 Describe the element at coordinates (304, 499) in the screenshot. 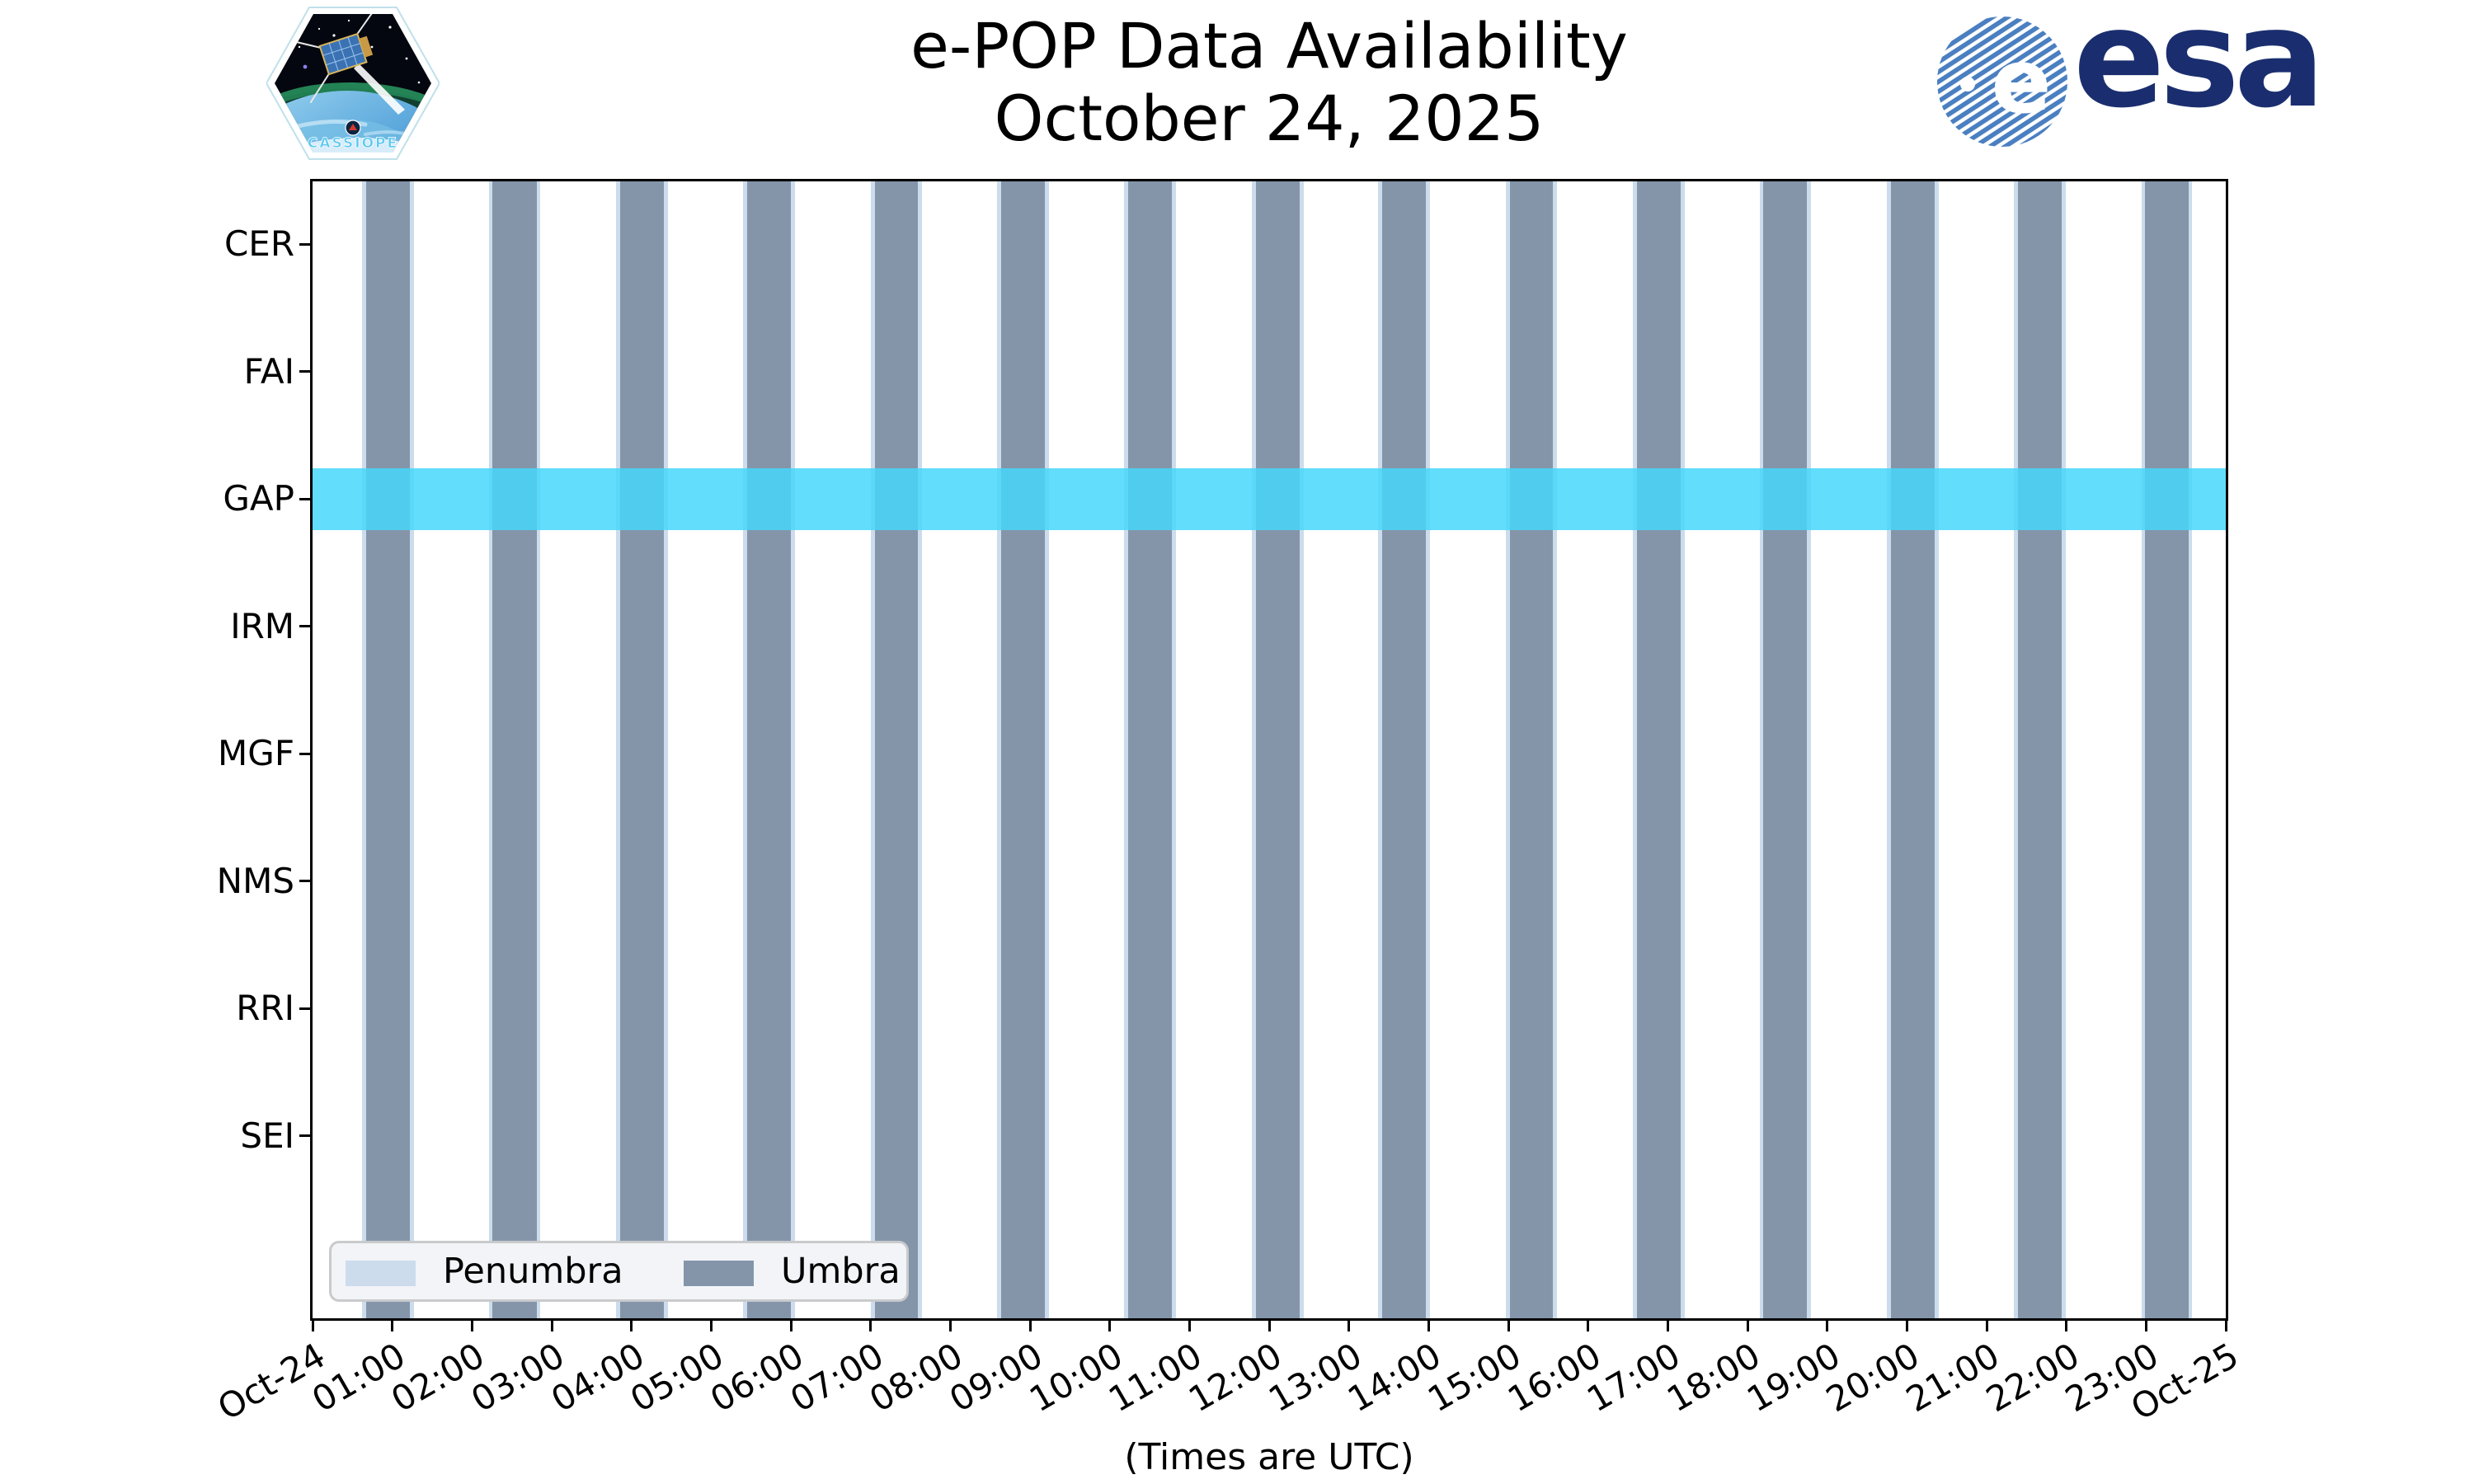

I see `y-tick-gap` at that location.